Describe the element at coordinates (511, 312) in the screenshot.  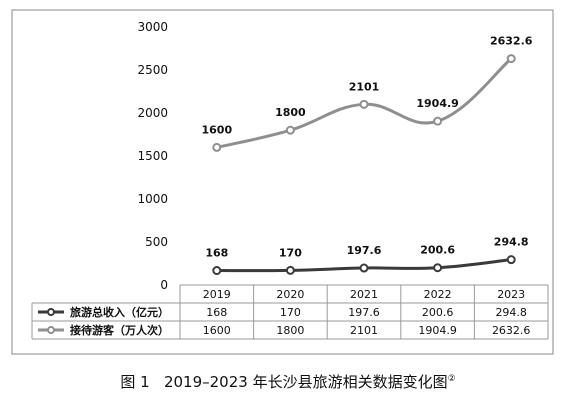
I see `table-cell: 294.8` at that location.